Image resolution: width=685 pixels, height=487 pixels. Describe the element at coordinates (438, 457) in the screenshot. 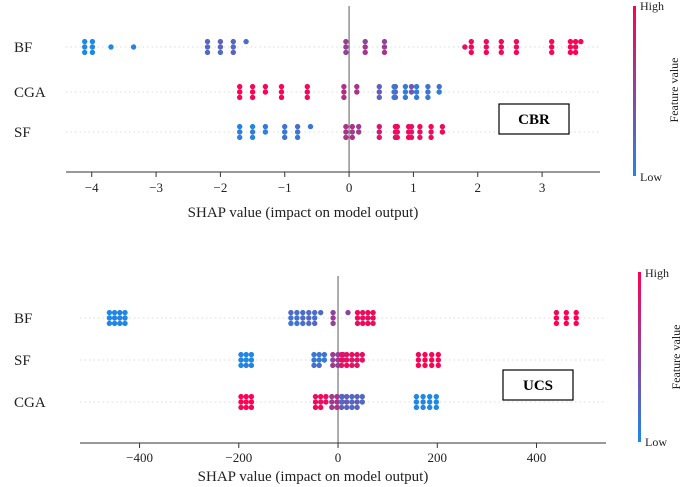

I see `x-tick-label: 200` at that location.